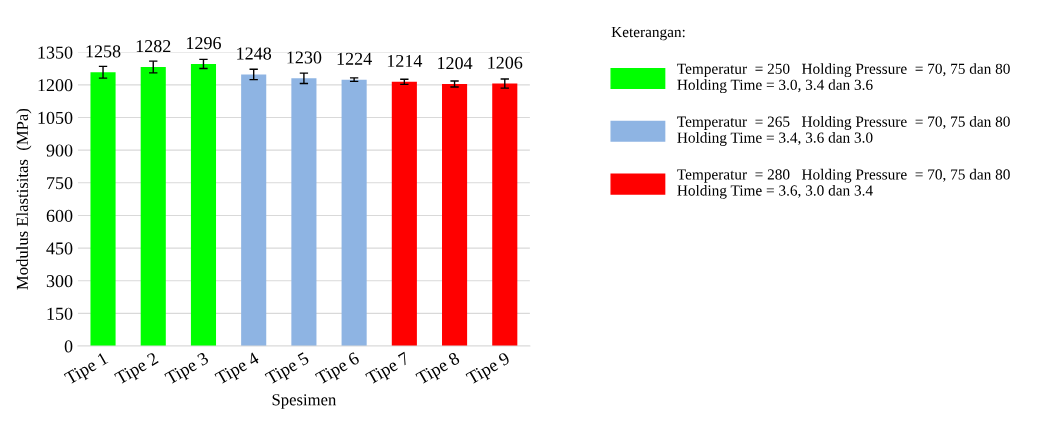 This screenshot has height=421, width=1039. What do you see at coordinates (68, 346) in the screenshot?
I see `y-tick-label: 0` at bounding box center [68, 346].